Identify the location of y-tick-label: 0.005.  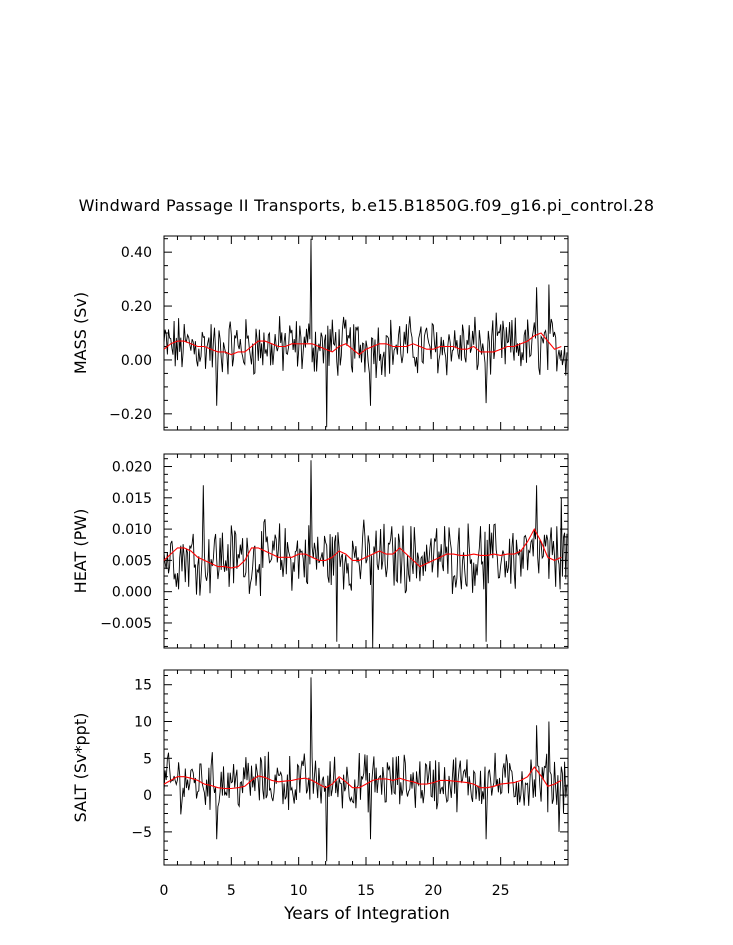
(132, 561).